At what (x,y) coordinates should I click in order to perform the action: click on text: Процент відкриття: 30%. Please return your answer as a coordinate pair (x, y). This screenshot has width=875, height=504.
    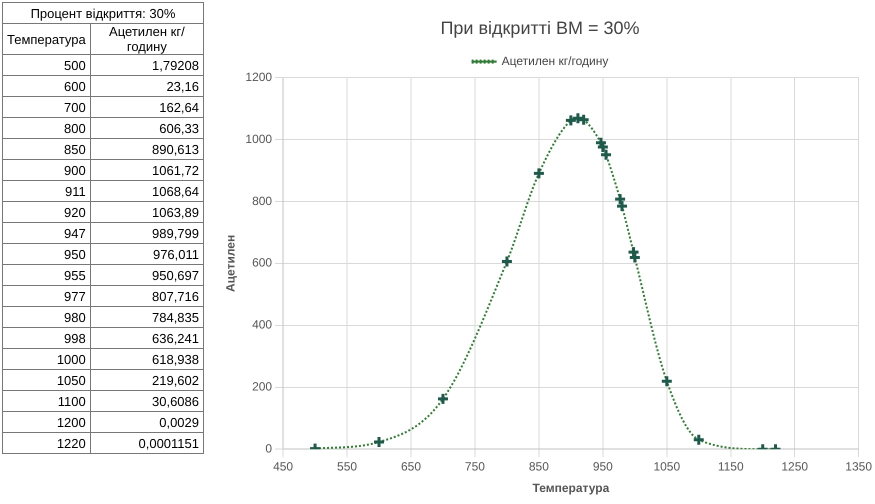
    Looking at the image, I should click on (103, 13).